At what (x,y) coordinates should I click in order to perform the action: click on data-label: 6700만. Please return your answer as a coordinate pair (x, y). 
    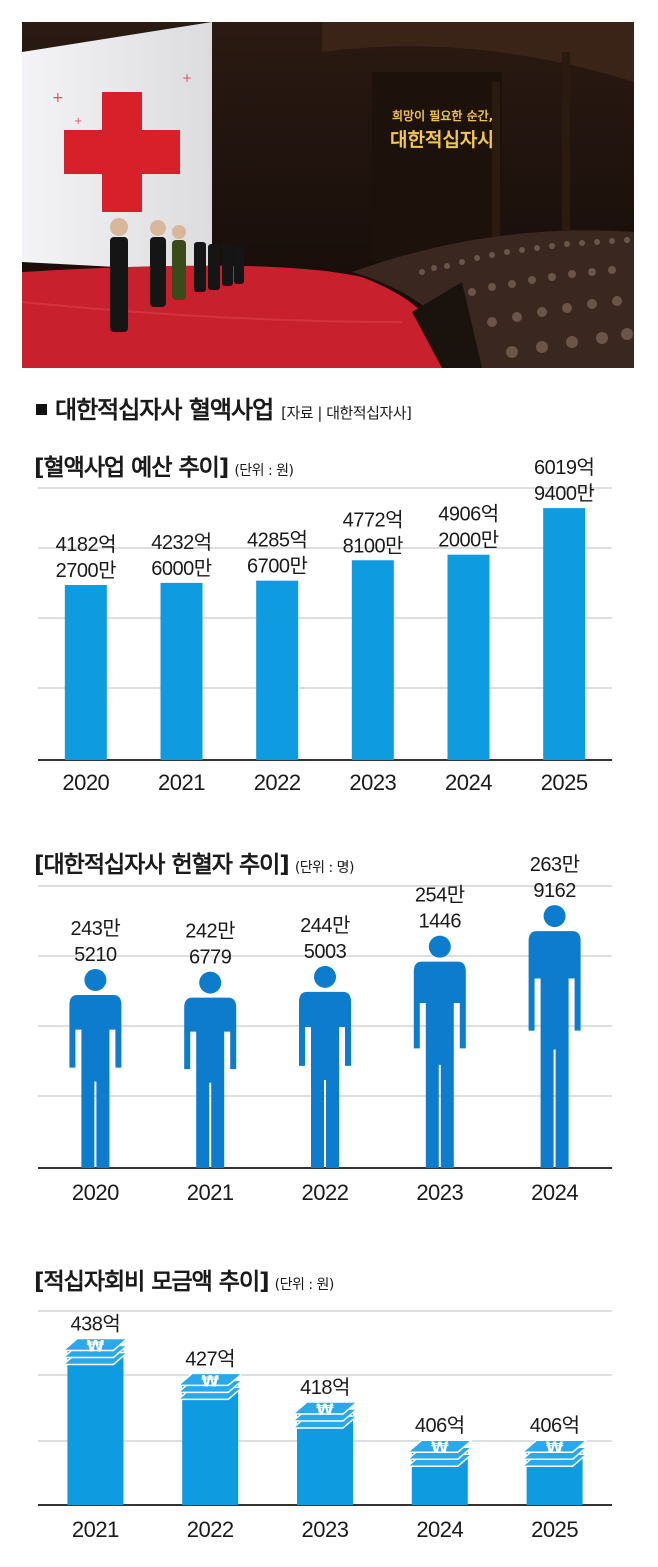
    Looking at the image, I should click on (277, 566).